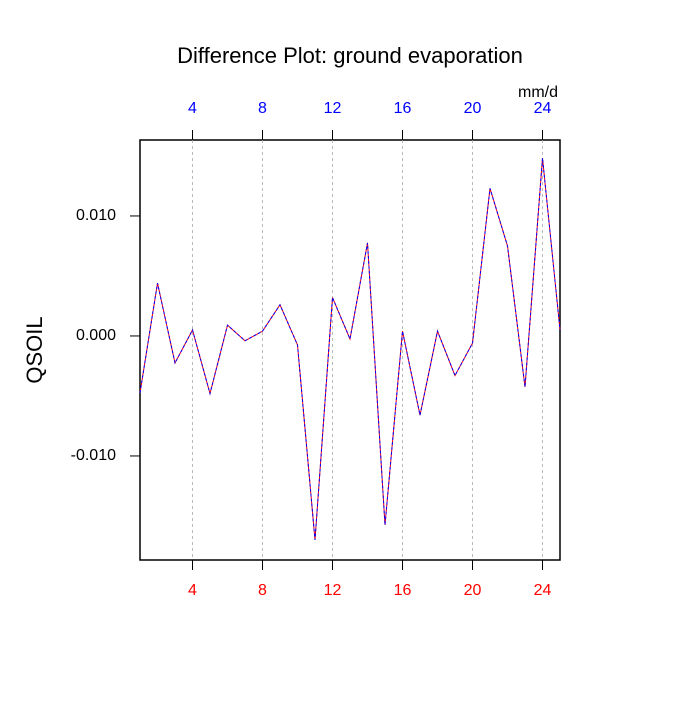 This screenshot has height=705, width=700. What do you see at coordinates (262, 590) in the screenshot?
I see `x-tick-label: 8` at bounding box center [262, 590].